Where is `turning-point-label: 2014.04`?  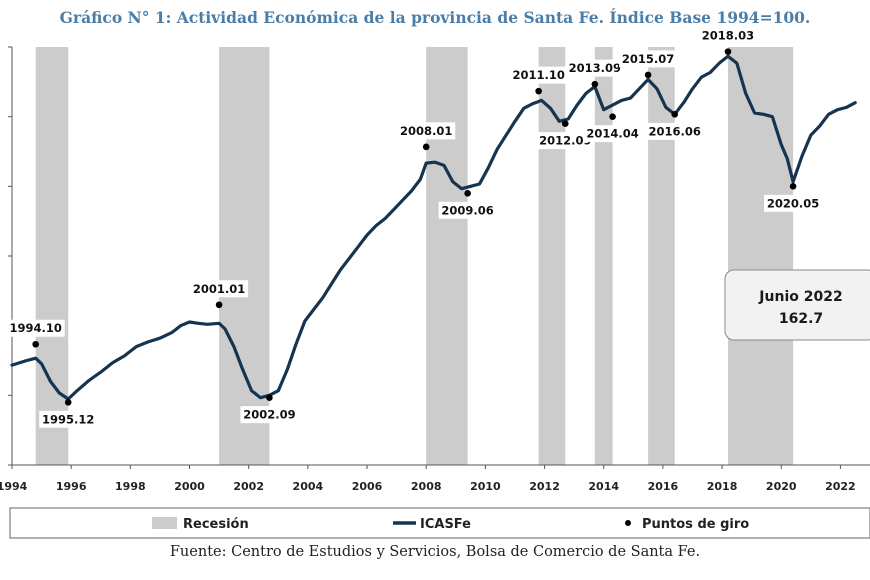 turning-point-label: 2014.04 is located at coordinates (612, 134).